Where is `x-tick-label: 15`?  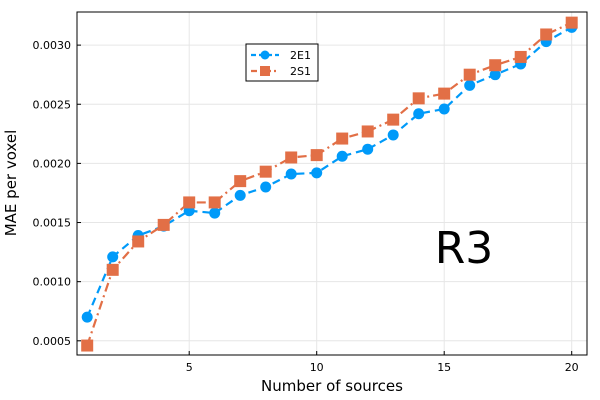
x-tick-label: 15 is located at coordinates (444, 367).